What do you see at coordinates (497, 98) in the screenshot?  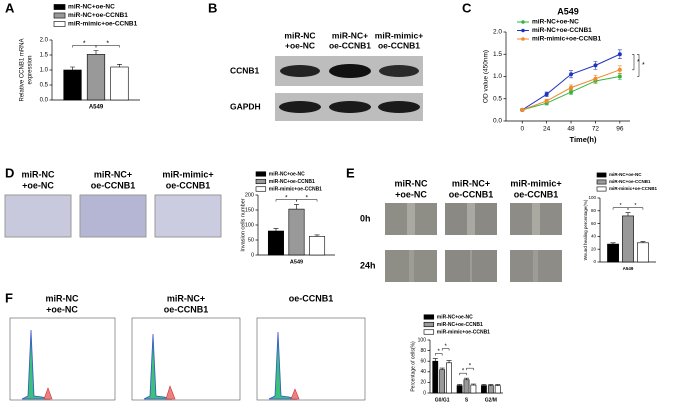 I see `y-tick-label: 0.5` at bounding box center [497, 98].